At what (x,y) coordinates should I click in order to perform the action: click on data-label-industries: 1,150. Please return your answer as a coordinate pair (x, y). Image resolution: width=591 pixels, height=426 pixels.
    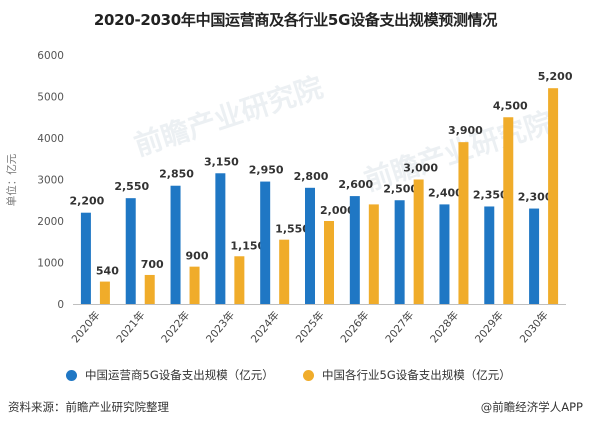
    Looking at the image, I should click on (247, 245).